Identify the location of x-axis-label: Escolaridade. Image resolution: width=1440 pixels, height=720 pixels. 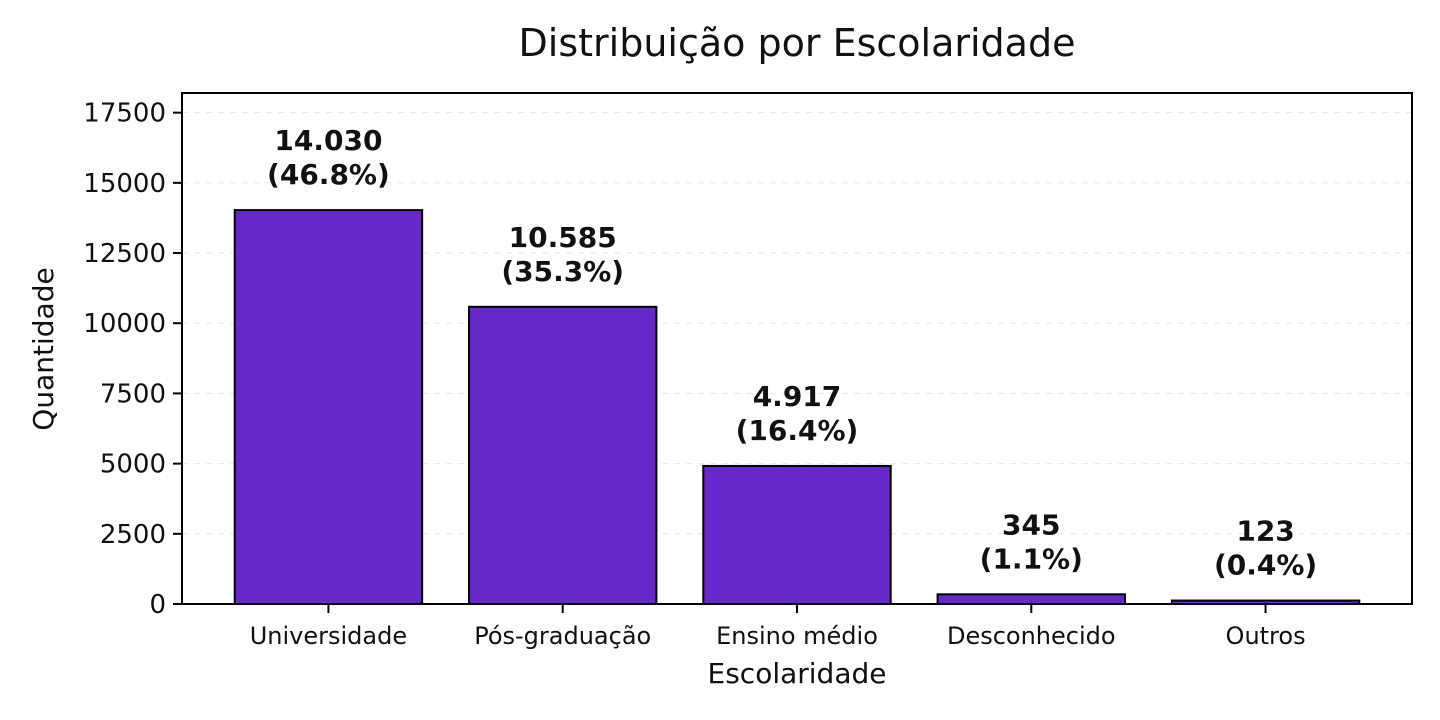
(797, 673).